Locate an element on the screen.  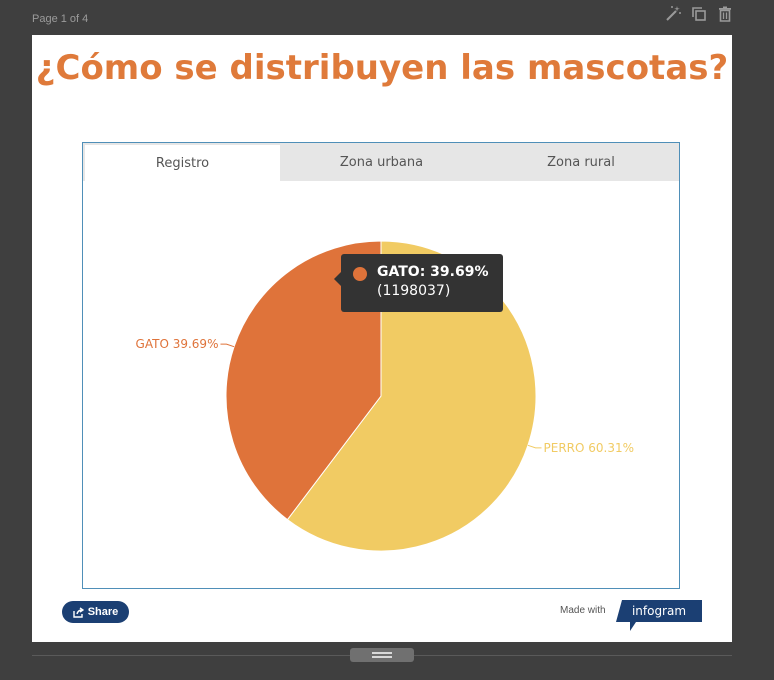
made-with-text: Made with is located at coordinates (583, 610).